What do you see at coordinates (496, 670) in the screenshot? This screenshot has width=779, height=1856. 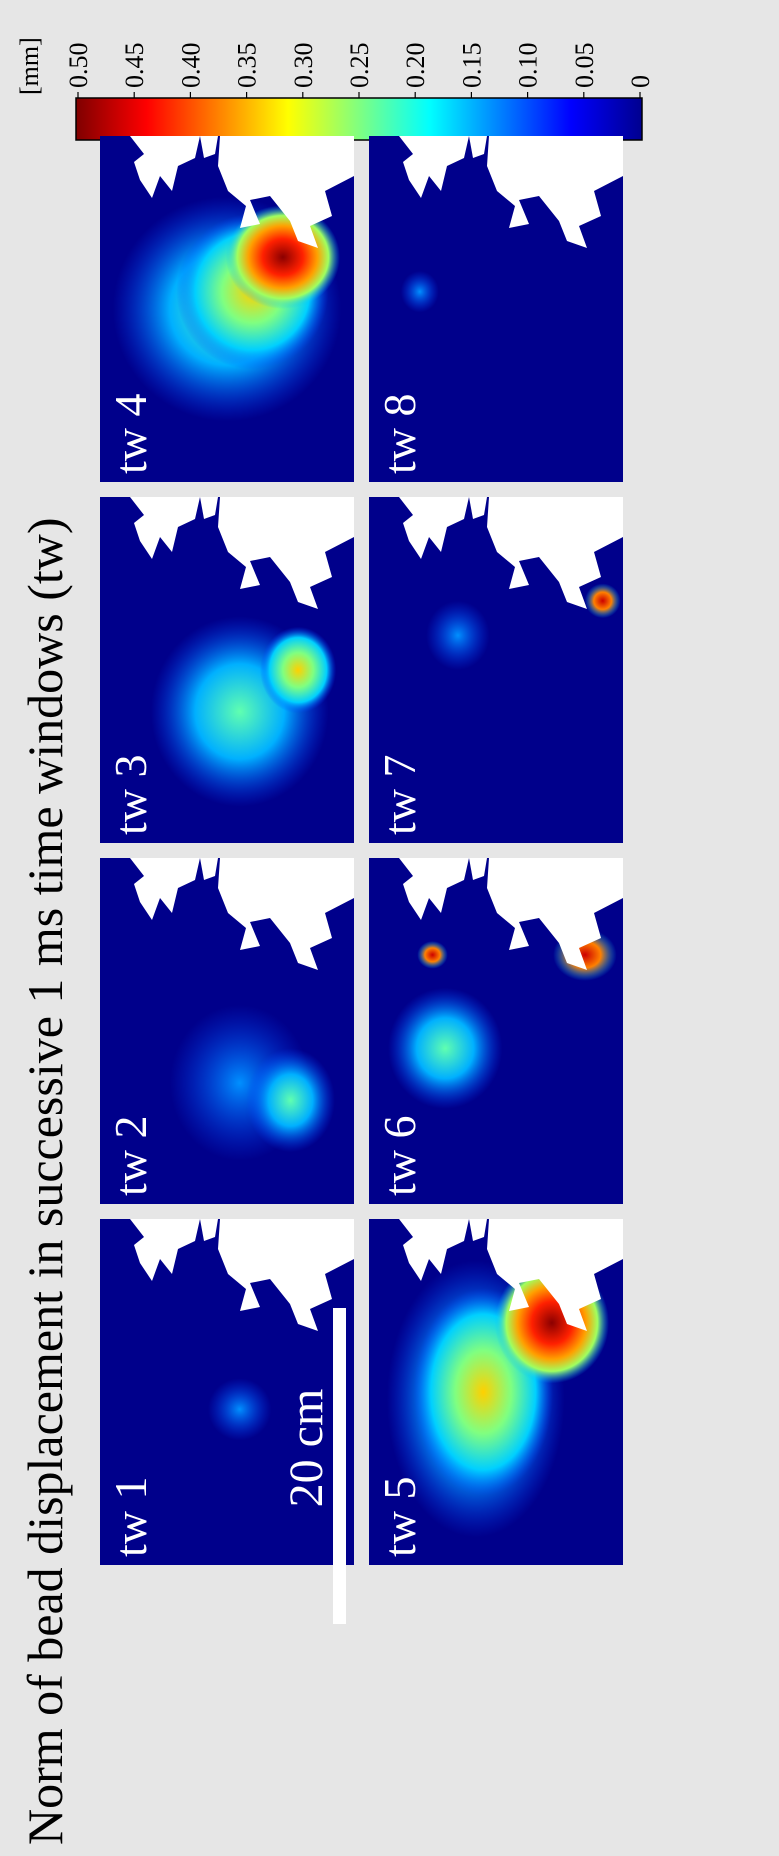 I see `panel-tw-7: tw 7` at bounding box center [496, 670].